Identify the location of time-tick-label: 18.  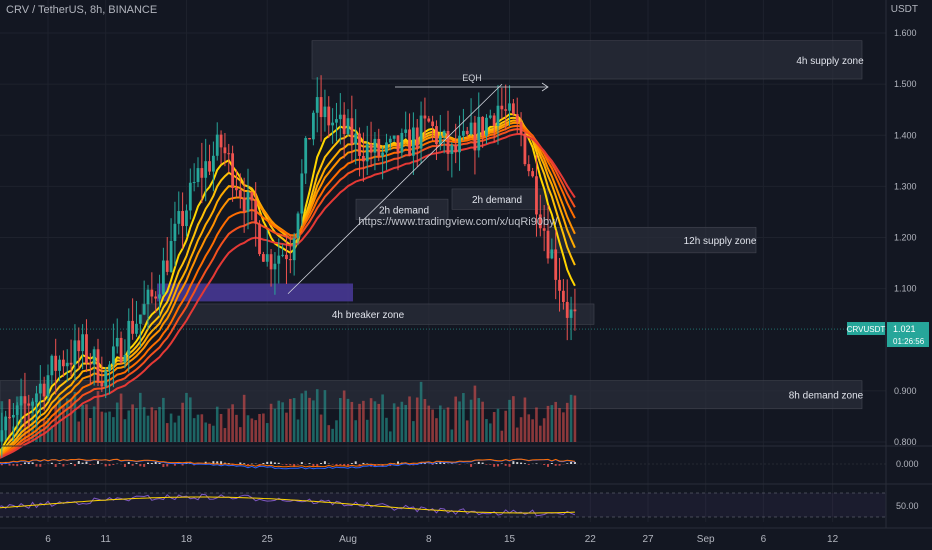
(187, 539).